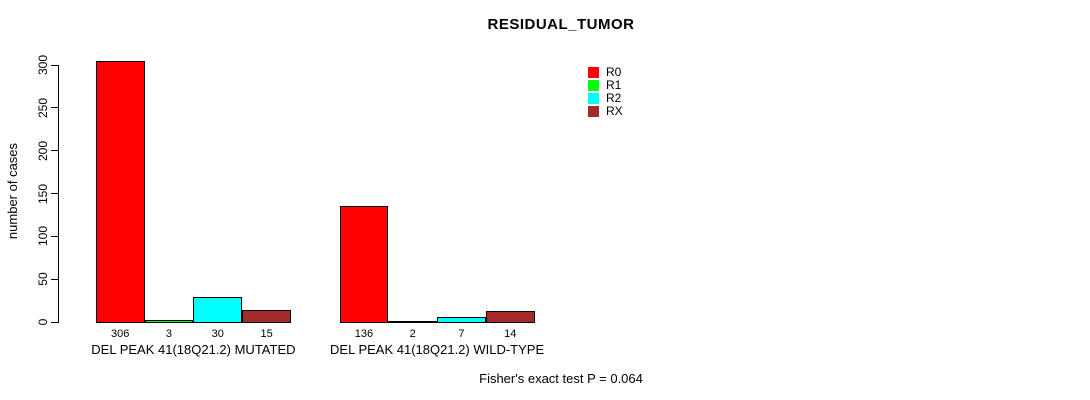 The height and width of the screenshot is (400, 1090). Describe the element at coordinates (43, 322) in the screenshot. I see `y-axis-tick-label: 0` at that location.